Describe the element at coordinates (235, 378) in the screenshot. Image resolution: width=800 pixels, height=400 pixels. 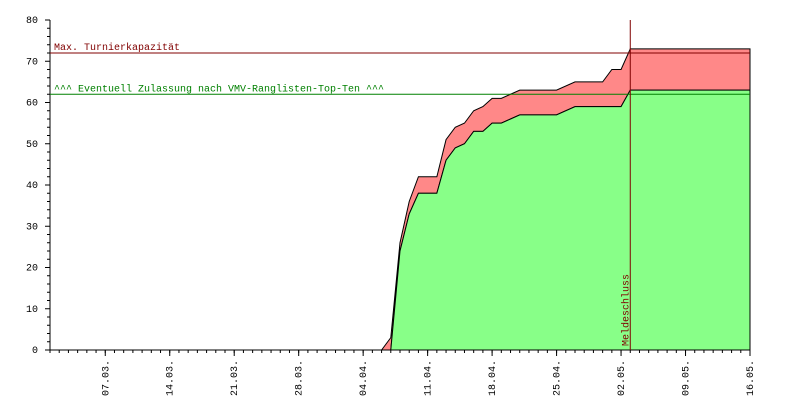
I see `x-tick-label: 21.03.` at that location.